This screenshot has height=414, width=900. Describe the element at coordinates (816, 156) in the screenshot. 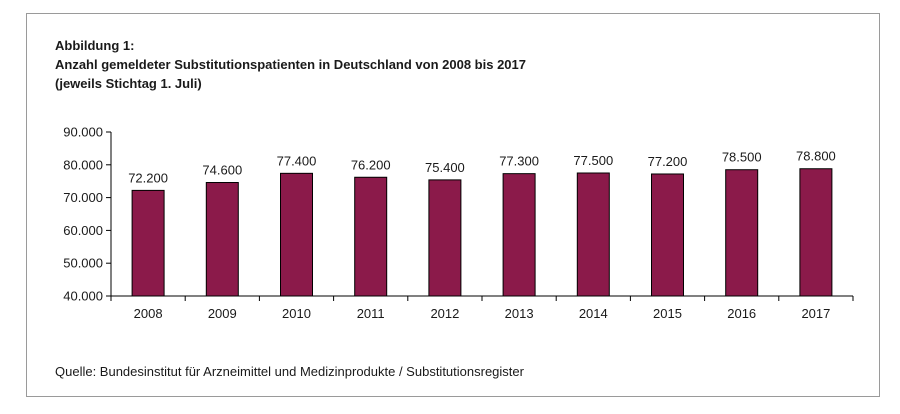

I see `data-label: 78.800` at that location.